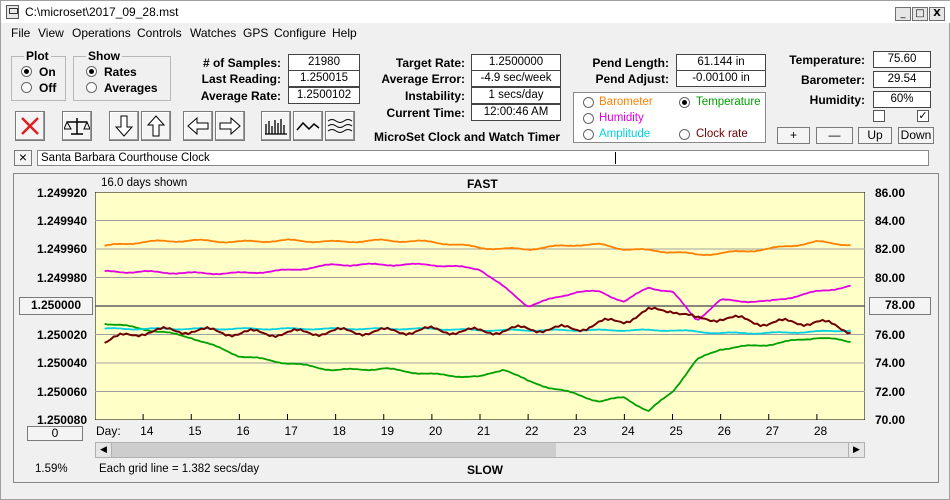 The height and width of the screenshot is (500, 950). What do you see at coordinates (159, 33) in the screenshot?
I see `menu-controls: Controls` at bounding box center [159, 33].